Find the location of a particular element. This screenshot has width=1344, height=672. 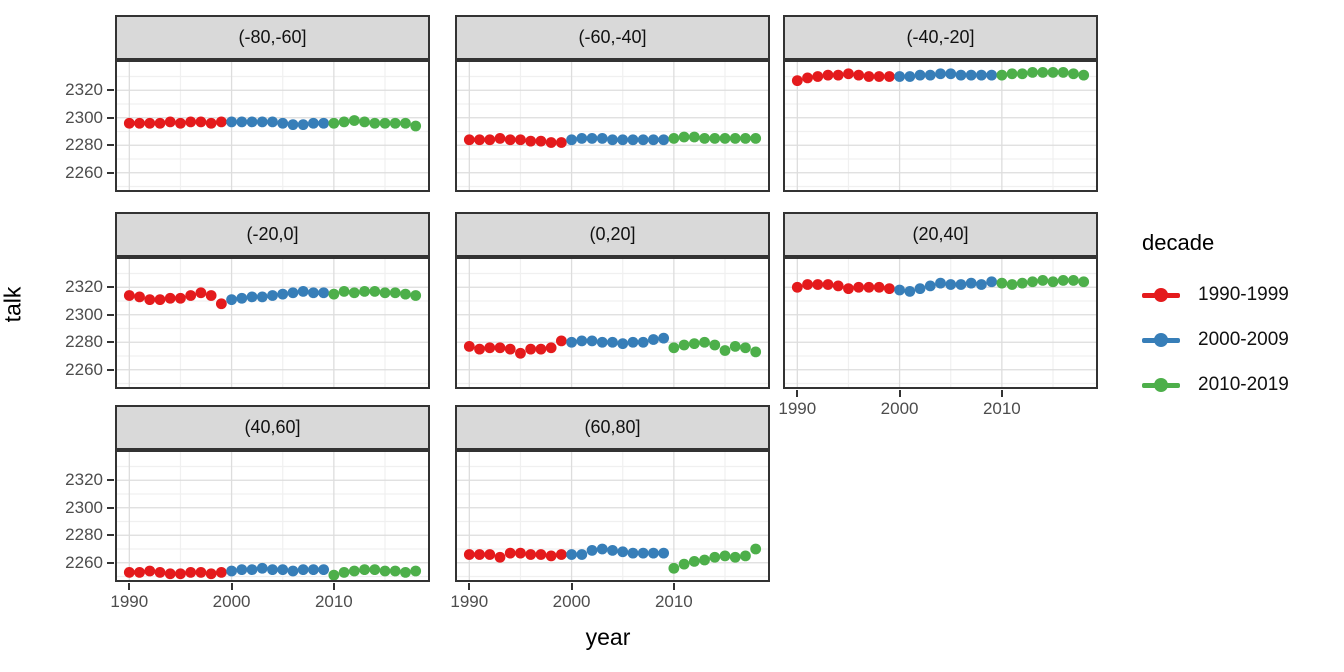

legend-item-1990-1999: 1990-1999 is located at coordinates (1215, 295).